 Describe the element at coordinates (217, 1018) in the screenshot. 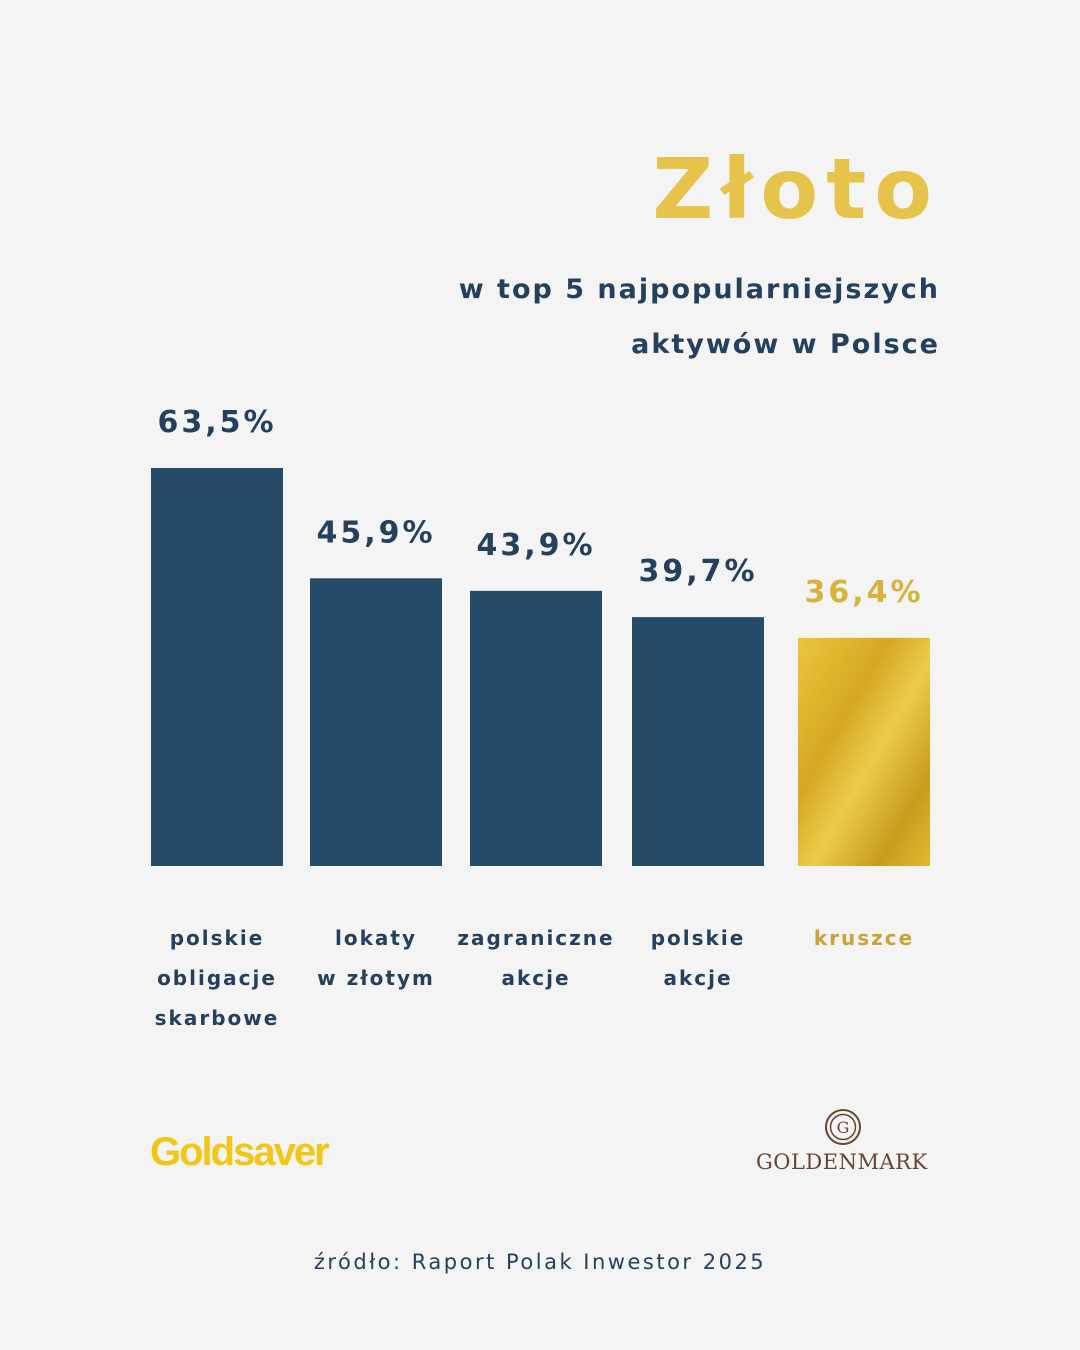

I see `category-label-0-line-2: skarbowe` at that location.